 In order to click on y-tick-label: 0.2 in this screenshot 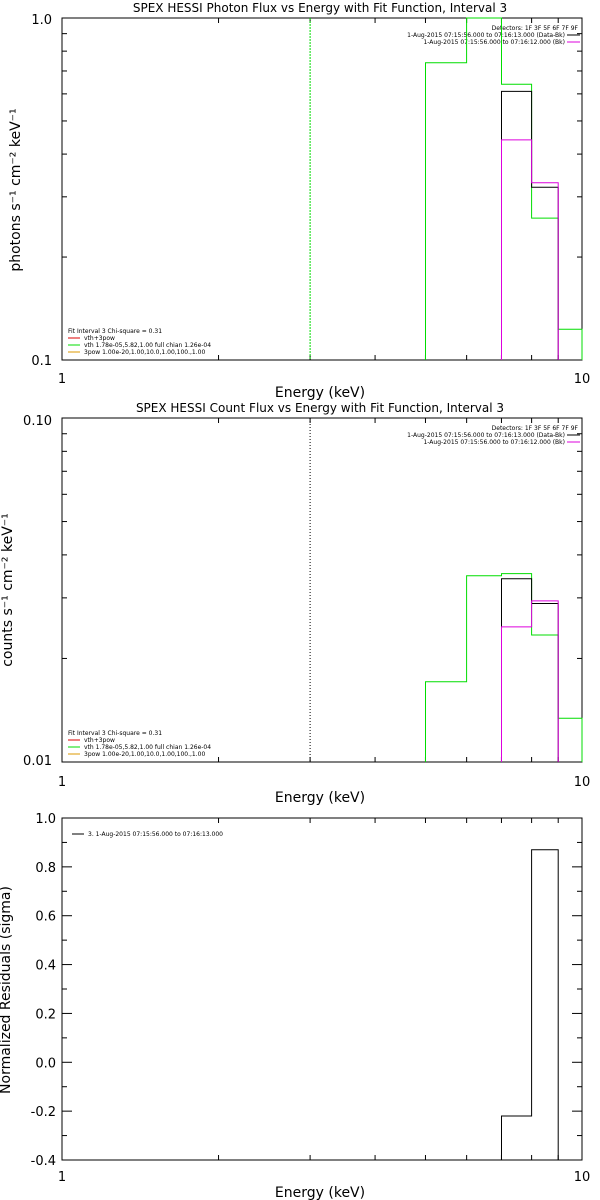, I will do `click(45, 1014)`.